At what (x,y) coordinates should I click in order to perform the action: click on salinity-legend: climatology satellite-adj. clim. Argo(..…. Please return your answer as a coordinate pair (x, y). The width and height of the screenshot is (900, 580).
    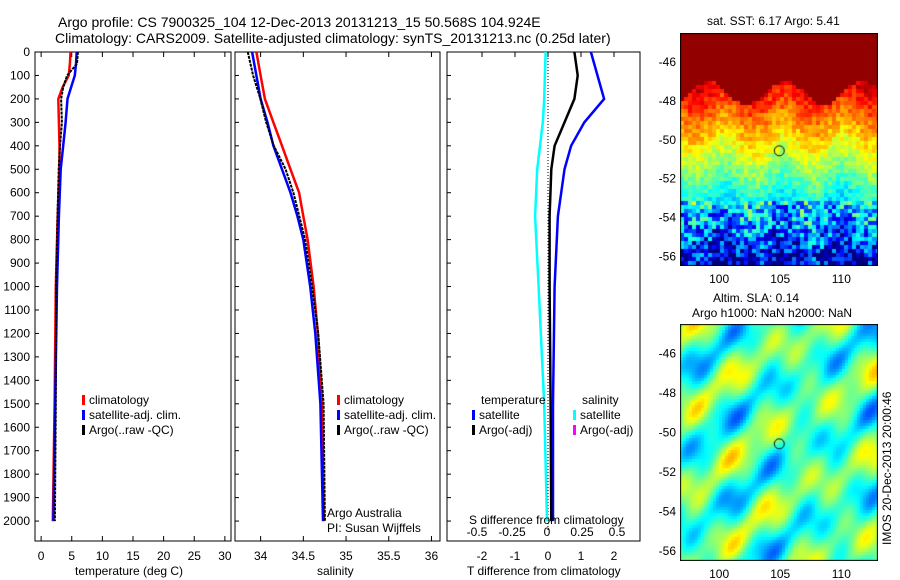
    Looking at the image, I should click on (386, 415).